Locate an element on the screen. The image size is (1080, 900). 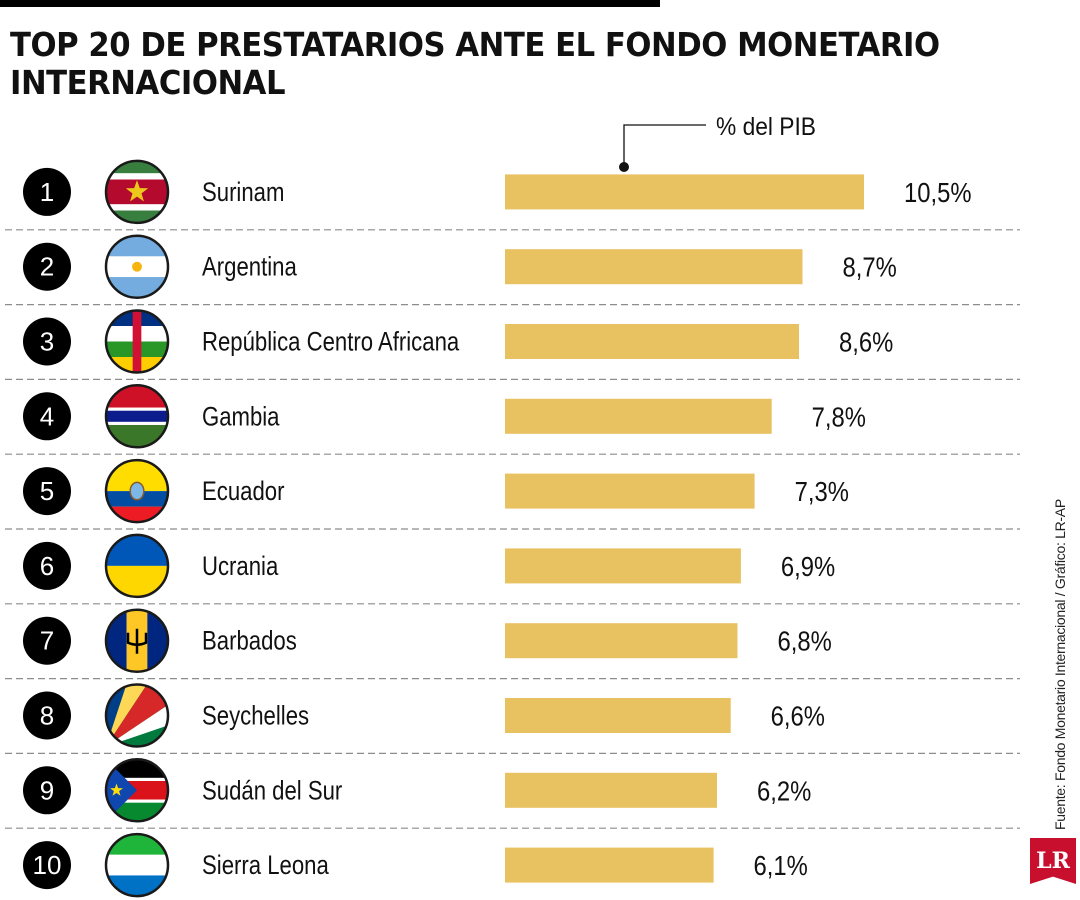
surinam-flag-icon is located at coordinates (137, 192).